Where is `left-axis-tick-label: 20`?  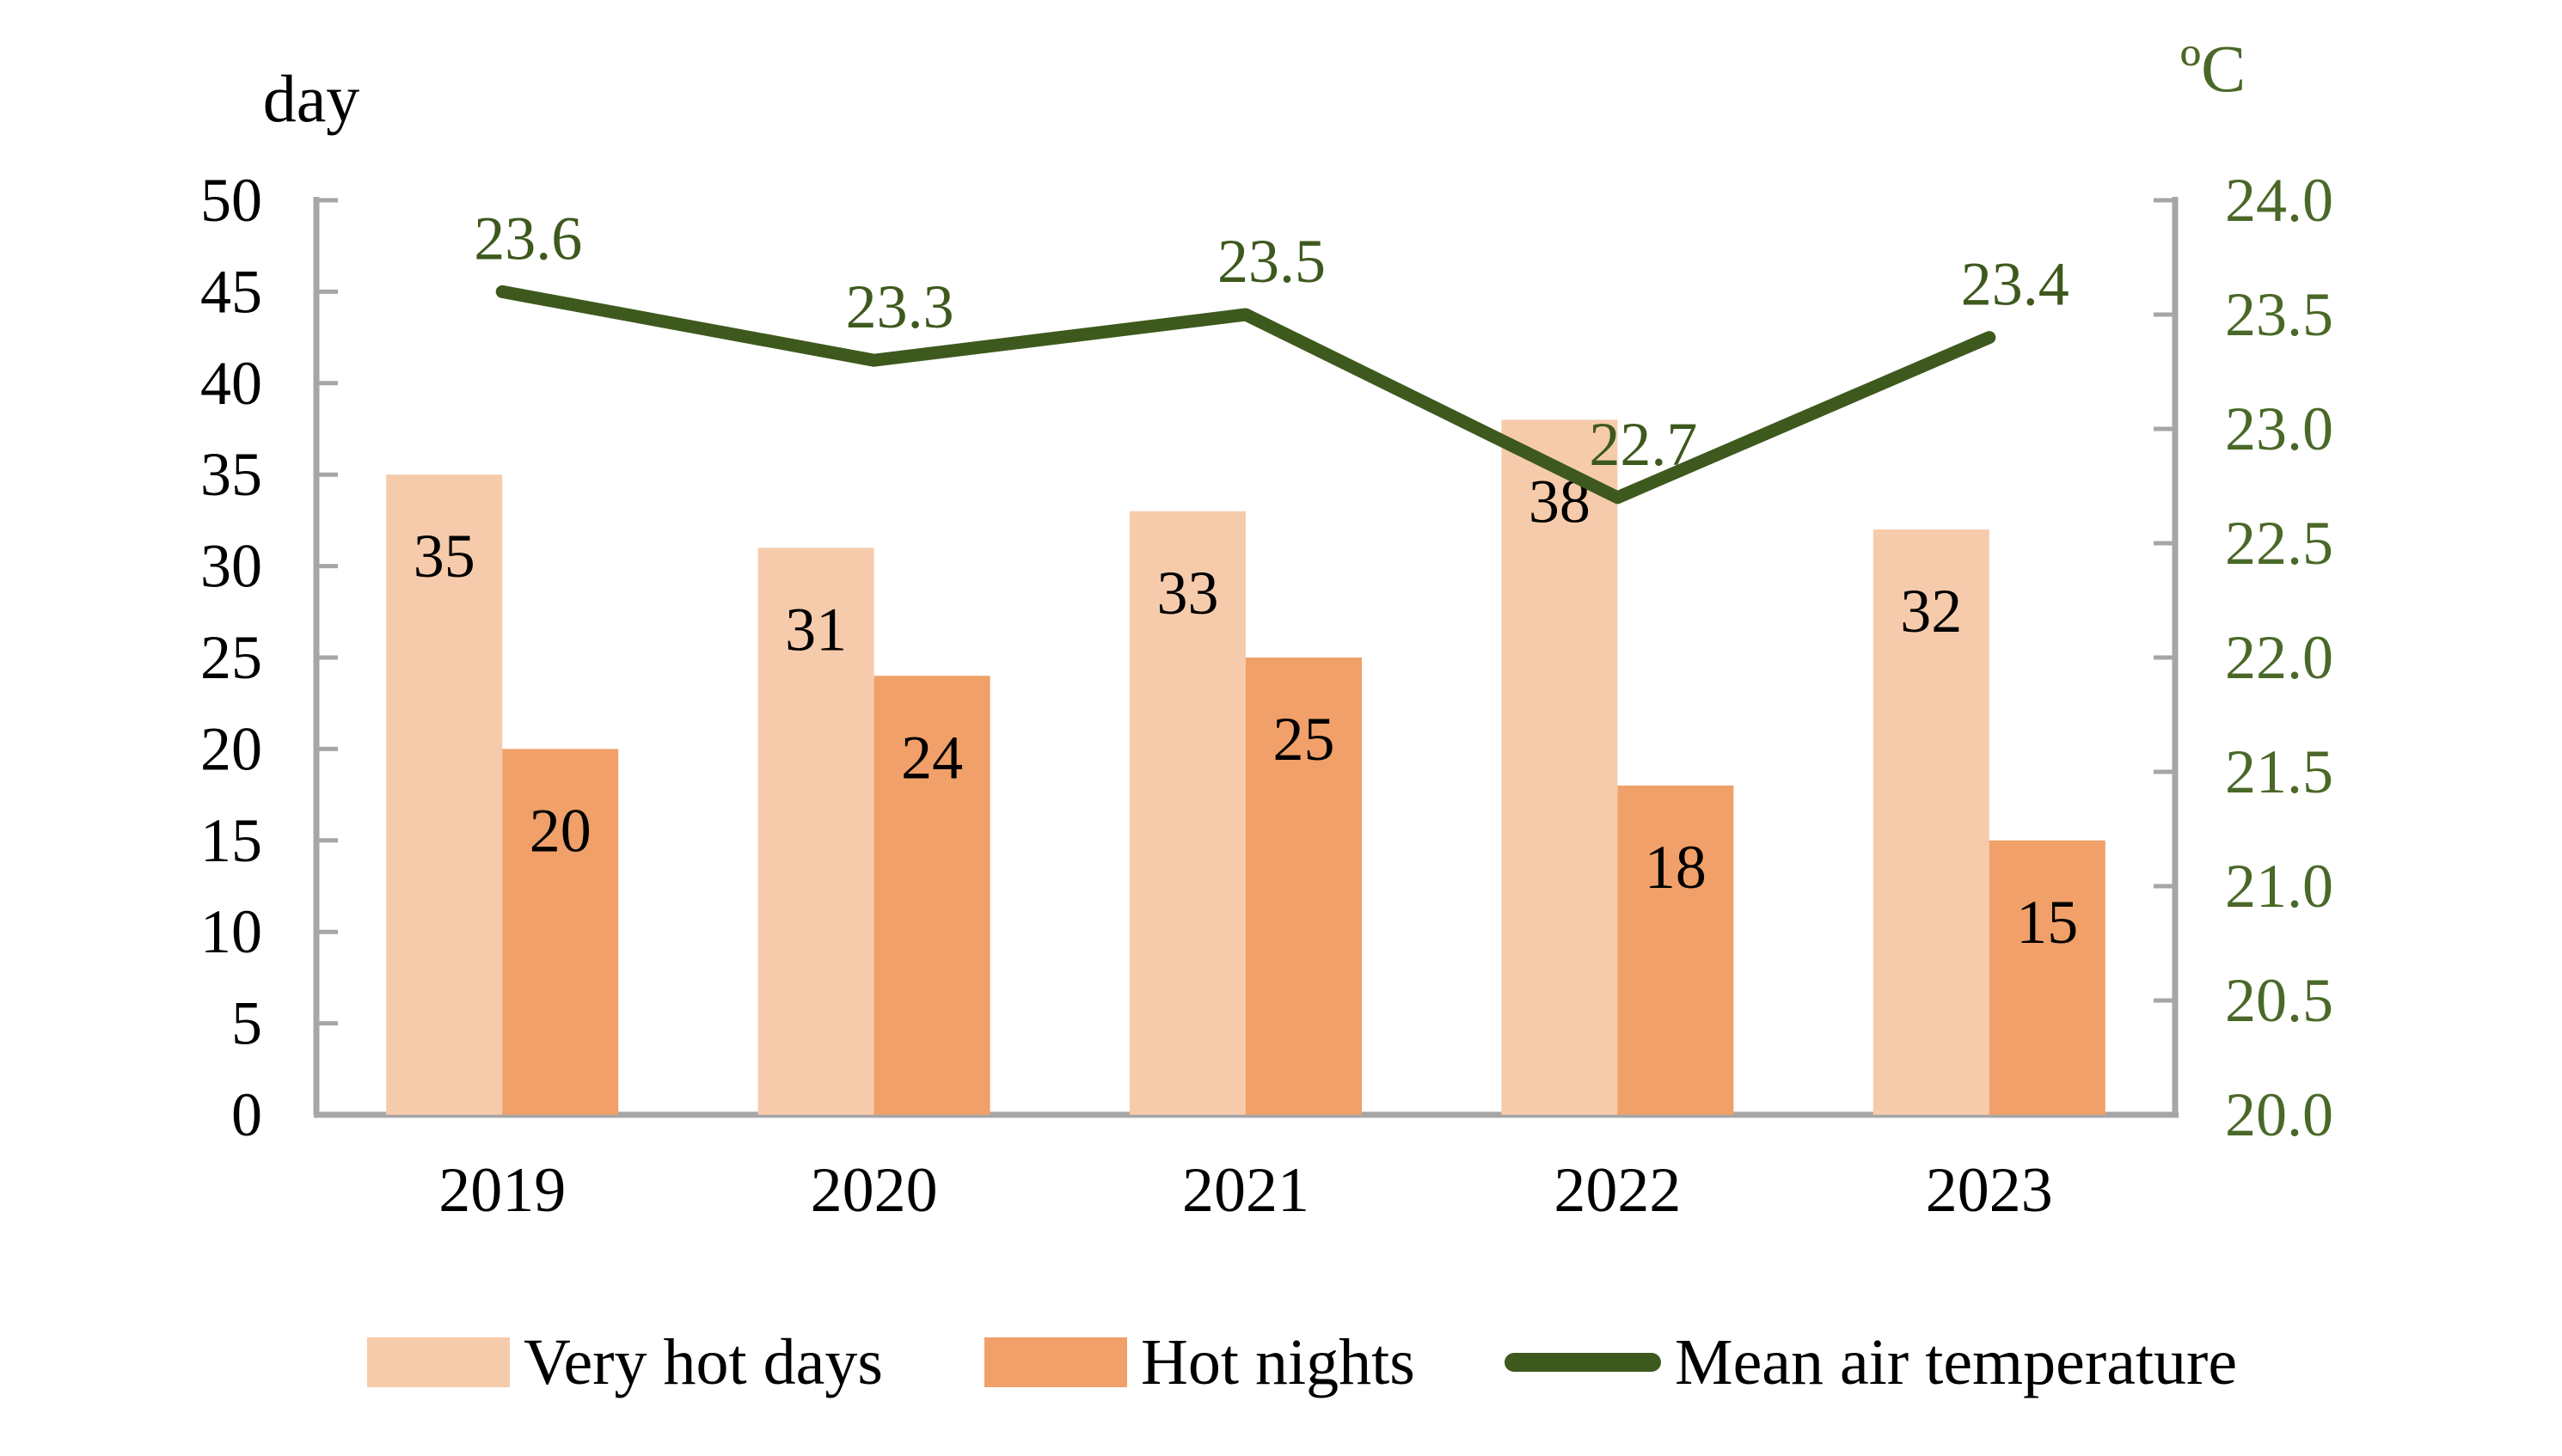 left-axis-tick-label: 20 is located at coordinates (231, 748).